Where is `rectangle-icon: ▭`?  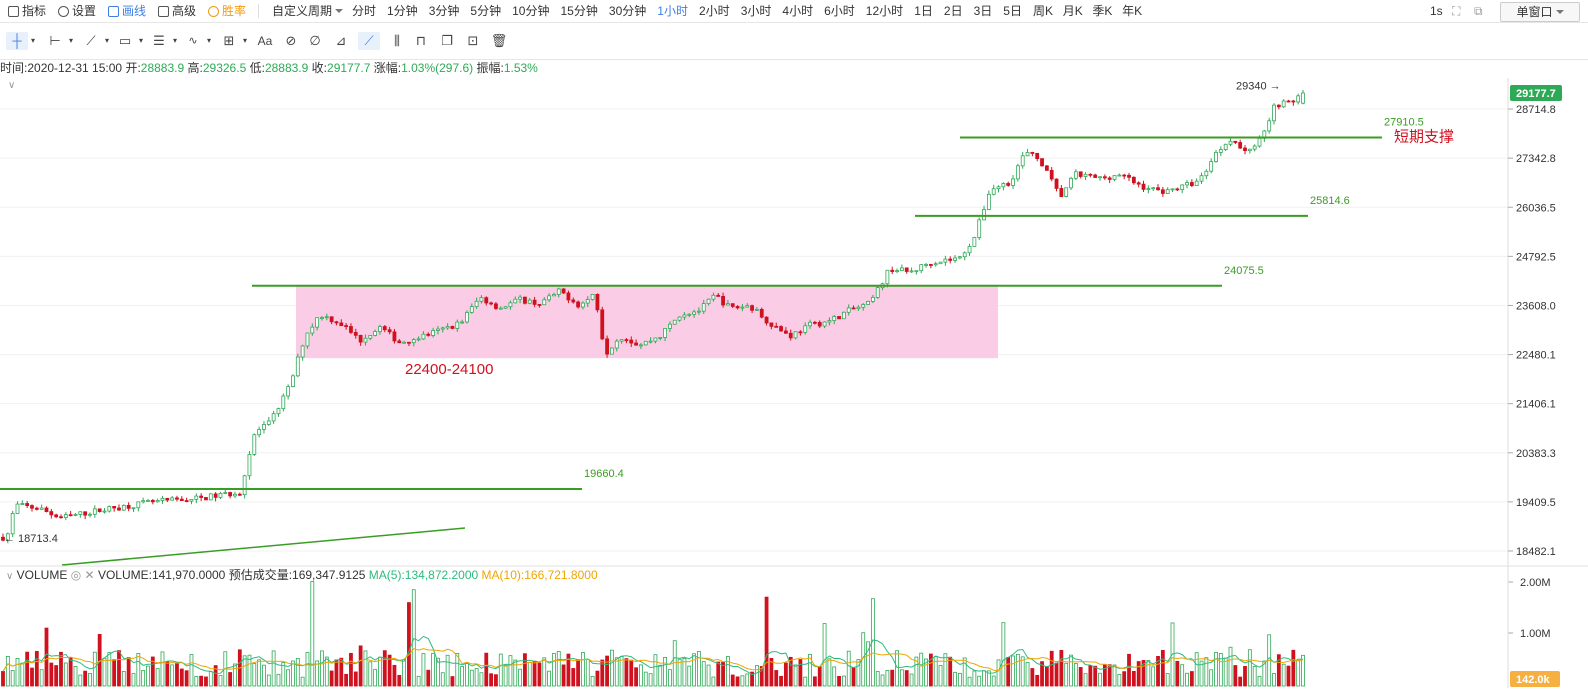 rectangle-icon: ▭ is located at coordinates (125, 40).